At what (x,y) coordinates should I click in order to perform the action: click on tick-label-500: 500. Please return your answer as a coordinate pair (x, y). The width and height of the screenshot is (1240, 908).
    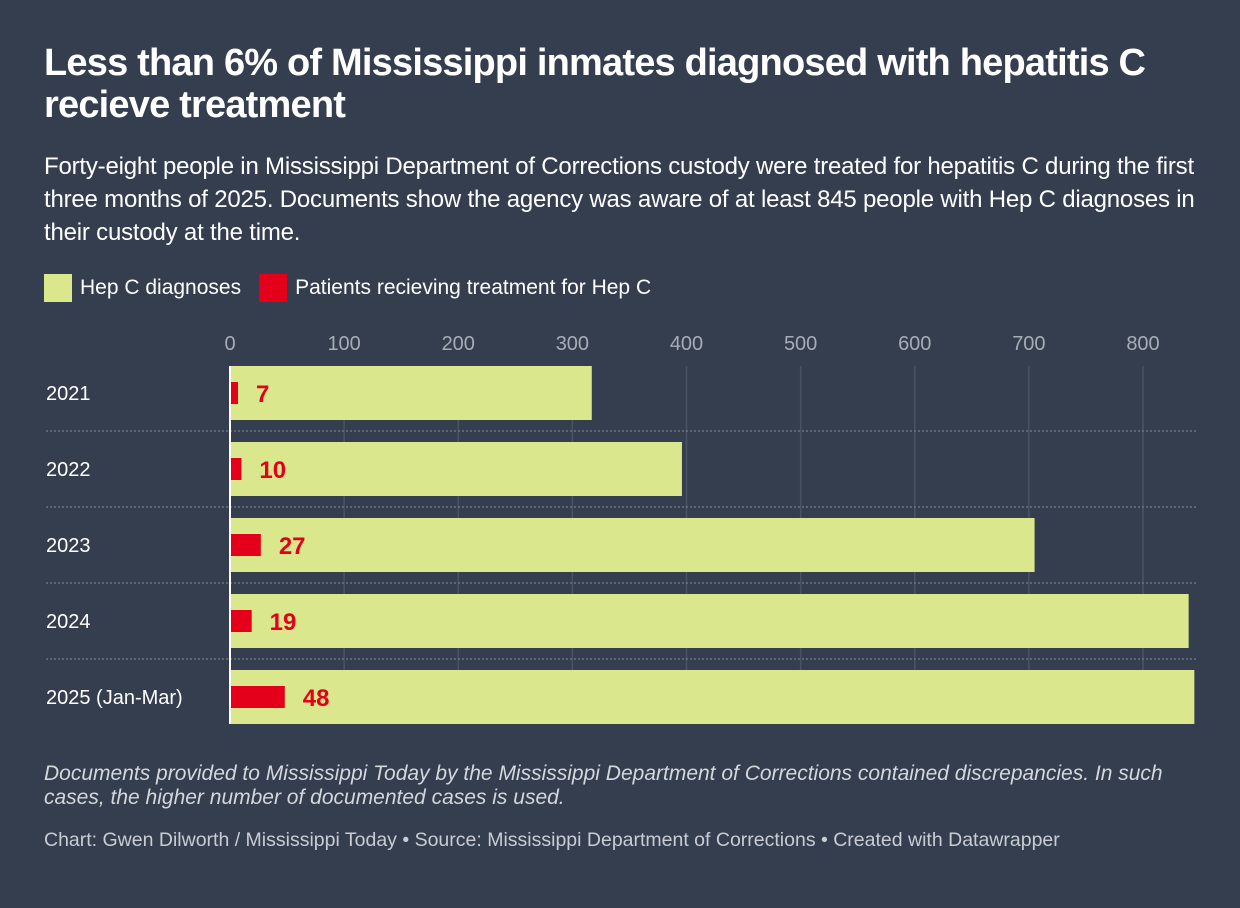
    Looking at the image, I should click on (800, 344).